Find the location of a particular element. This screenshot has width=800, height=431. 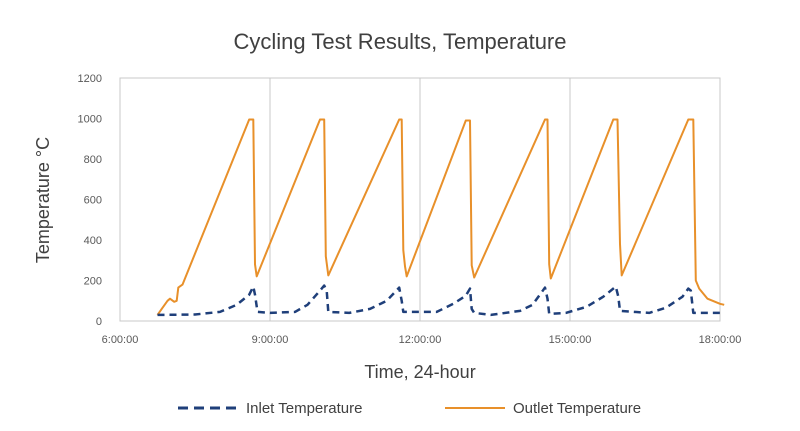

x-tick-label: 18:00:00 is located at coordinates (720, 340).